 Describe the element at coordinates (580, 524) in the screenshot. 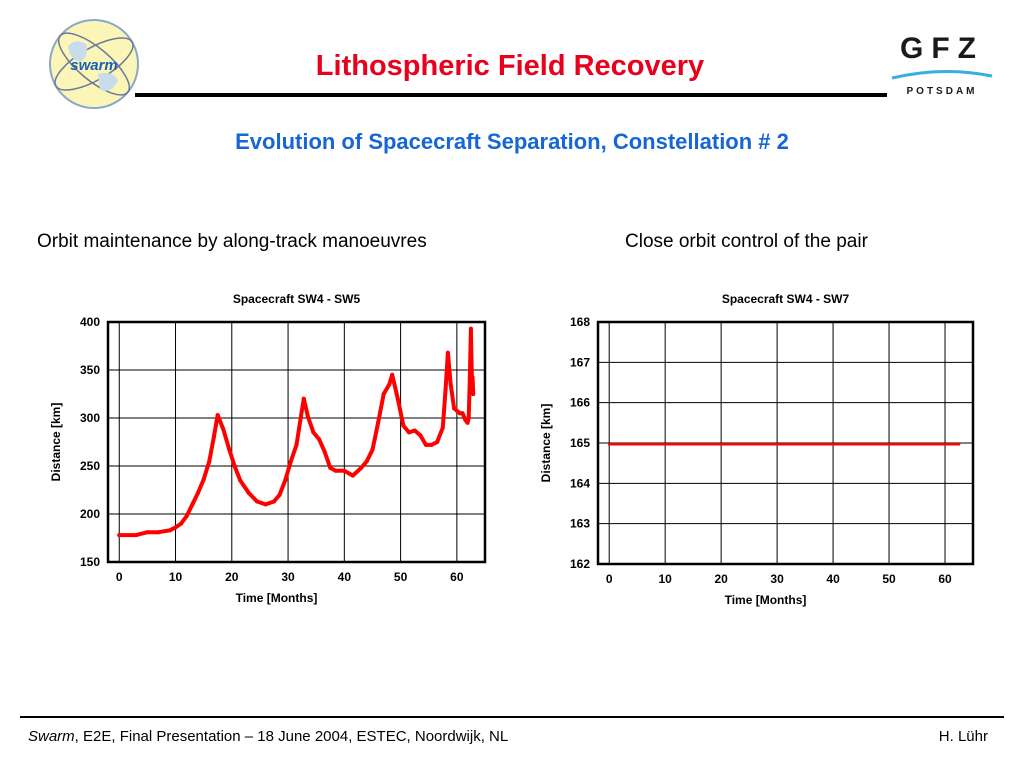

I see `y-tick-label: 163` at that location.